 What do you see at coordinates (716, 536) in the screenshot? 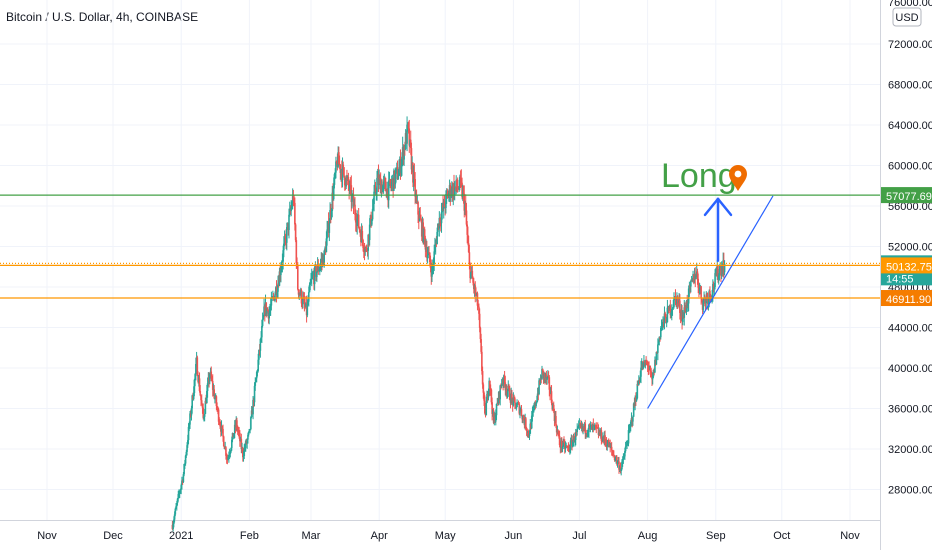
I see `x-tick-label: Sep` at bounding box center [716, 536].